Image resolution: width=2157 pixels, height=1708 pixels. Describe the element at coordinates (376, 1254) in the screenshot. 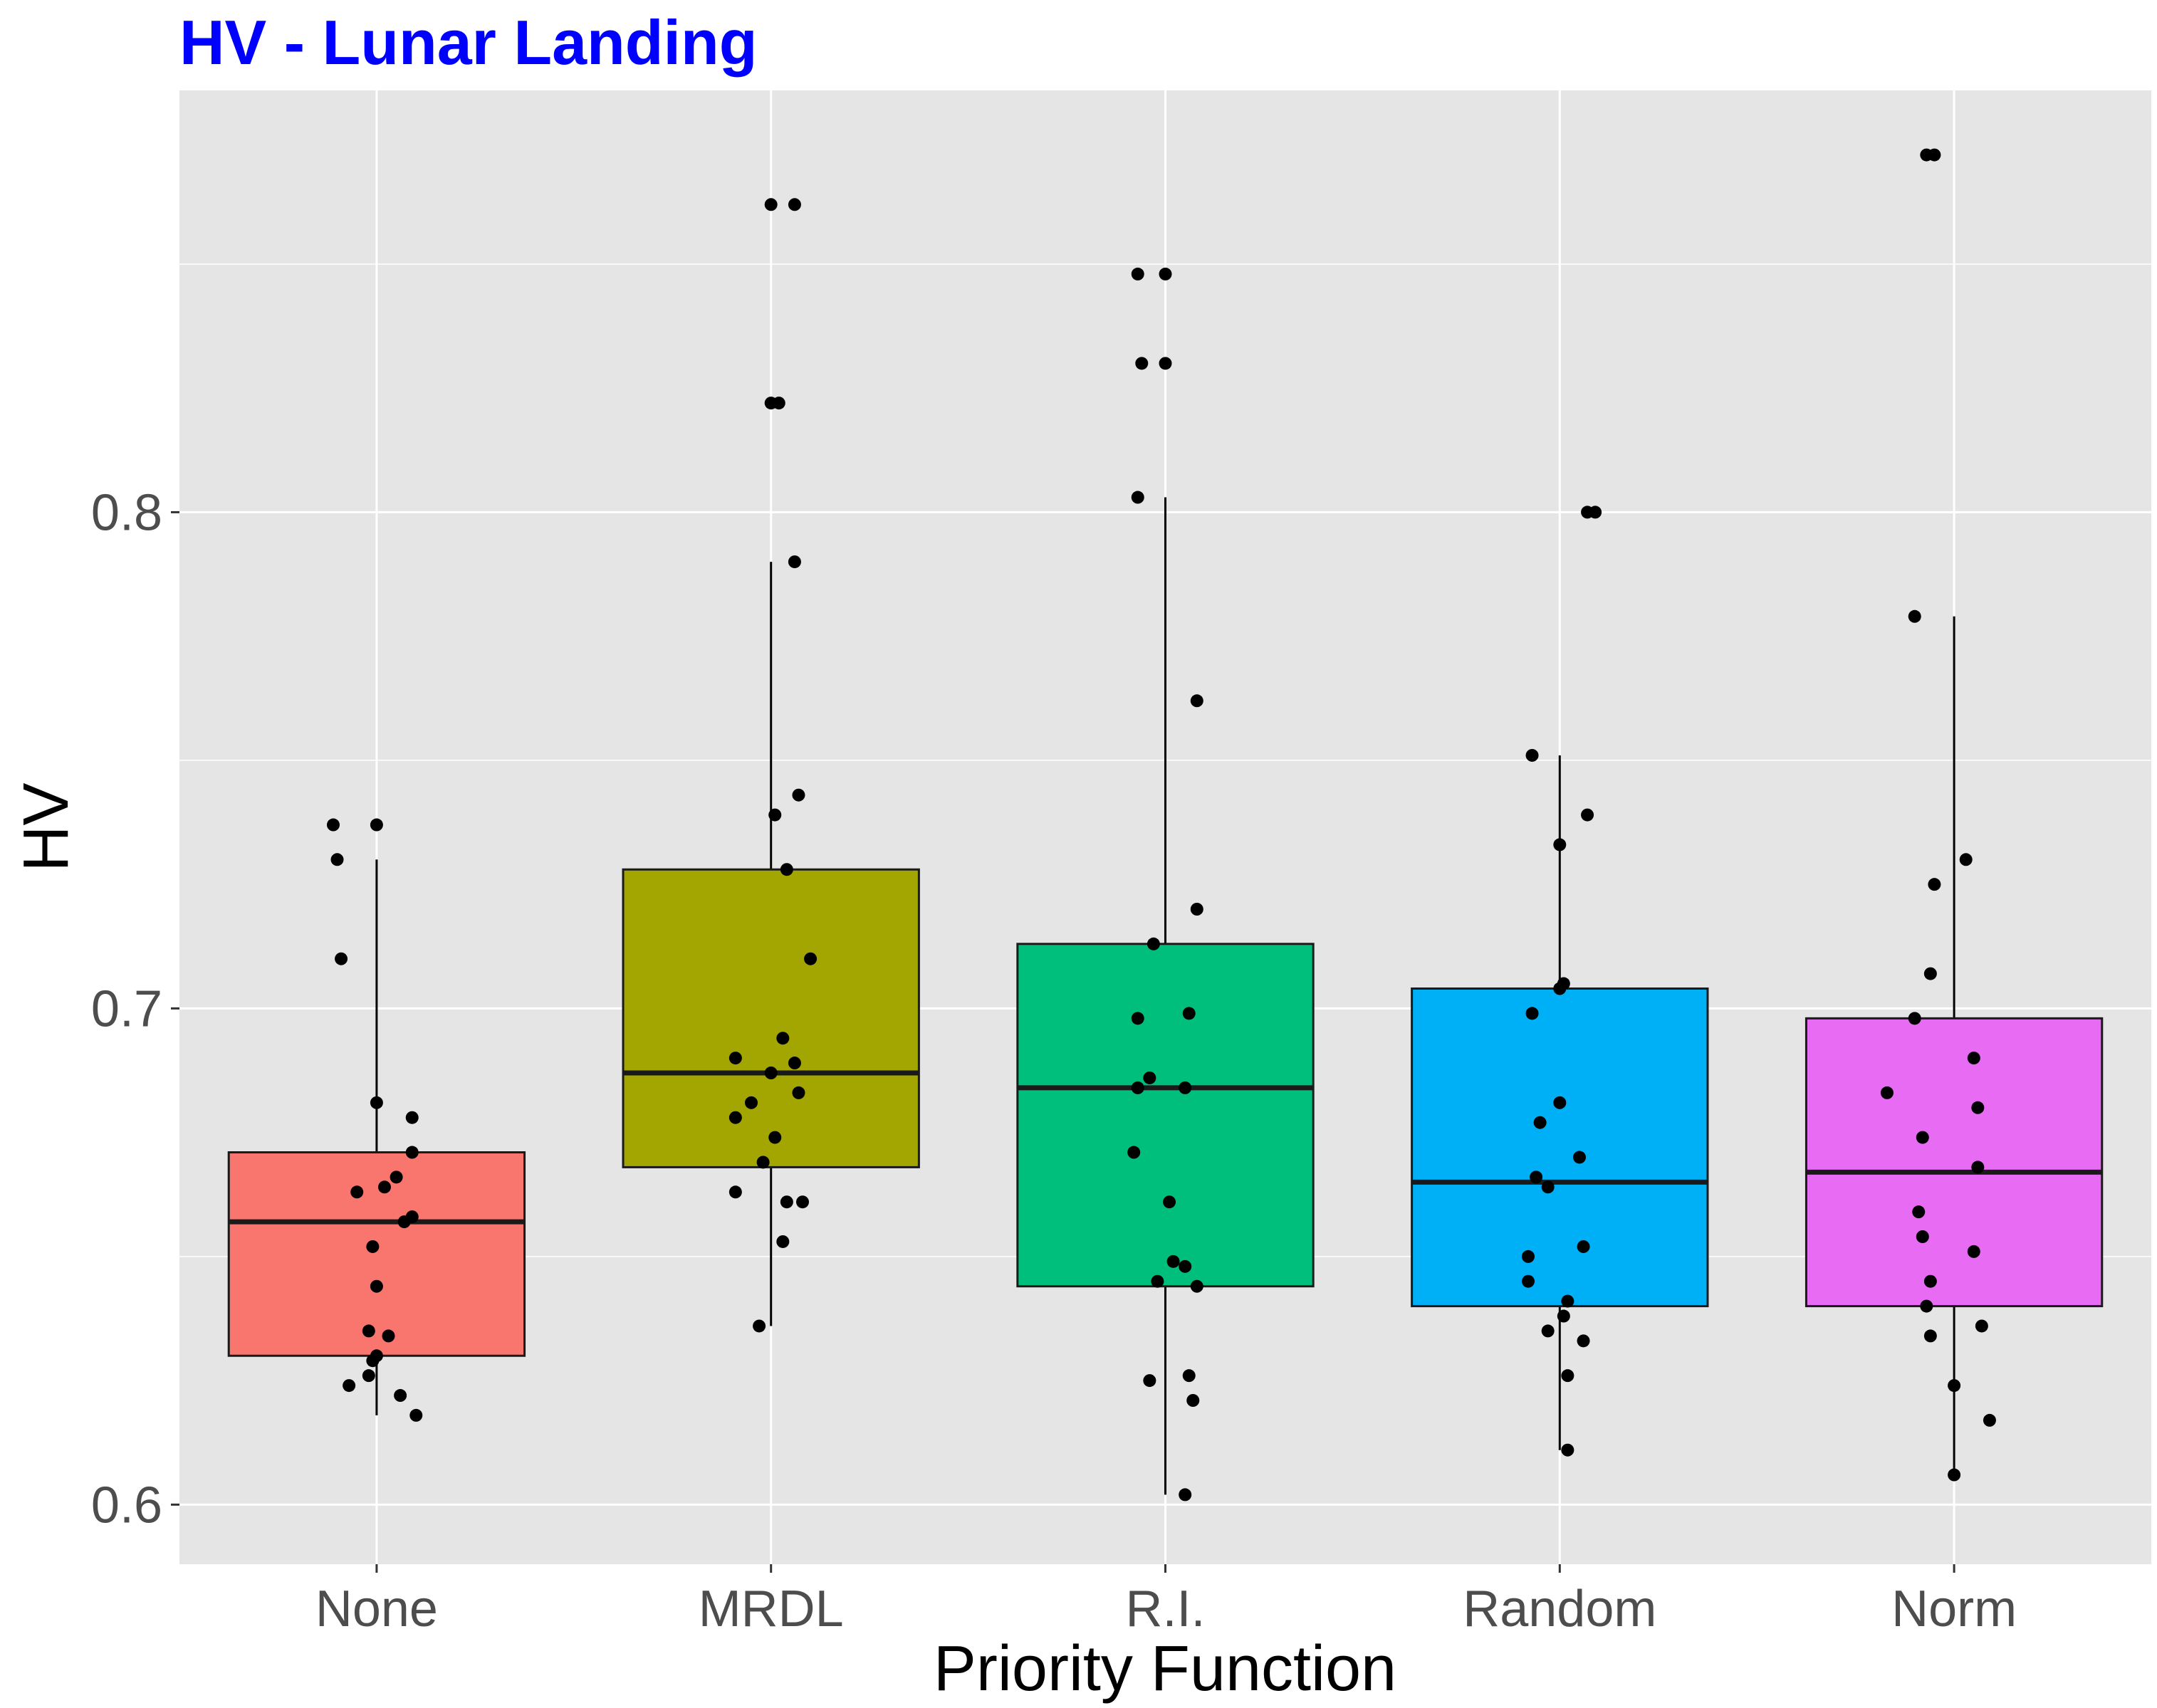

I see `box-none` at that location.